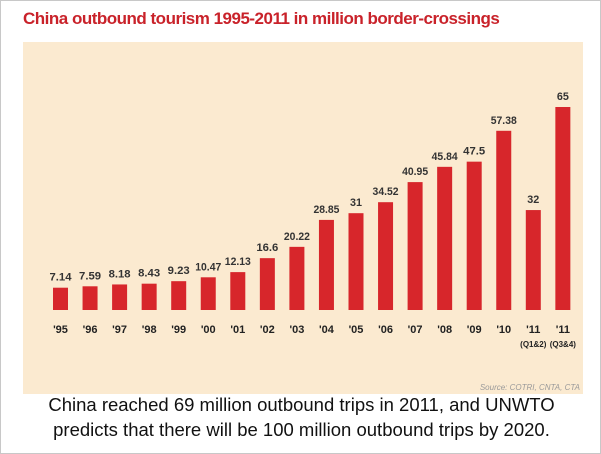 This screenshot has height=454, width=601. I want to click on x-tick-sublabel: (Q3&4), so click(563, 344).